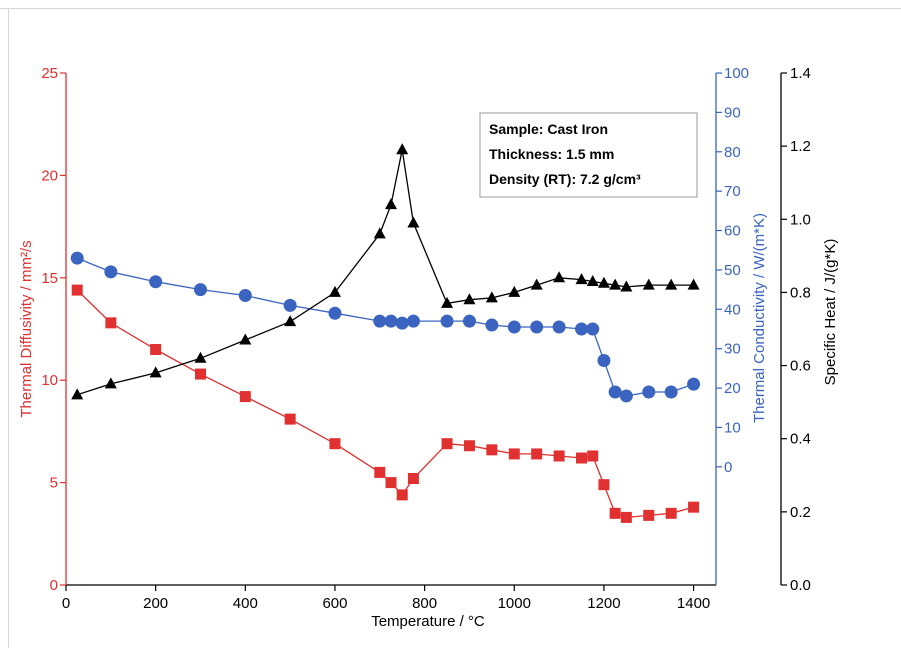  What do you see at coordinates (800, 73) in the screenshot?
I see `specific-heat-tick-label: 1.4` at bounding box center [800, 73].